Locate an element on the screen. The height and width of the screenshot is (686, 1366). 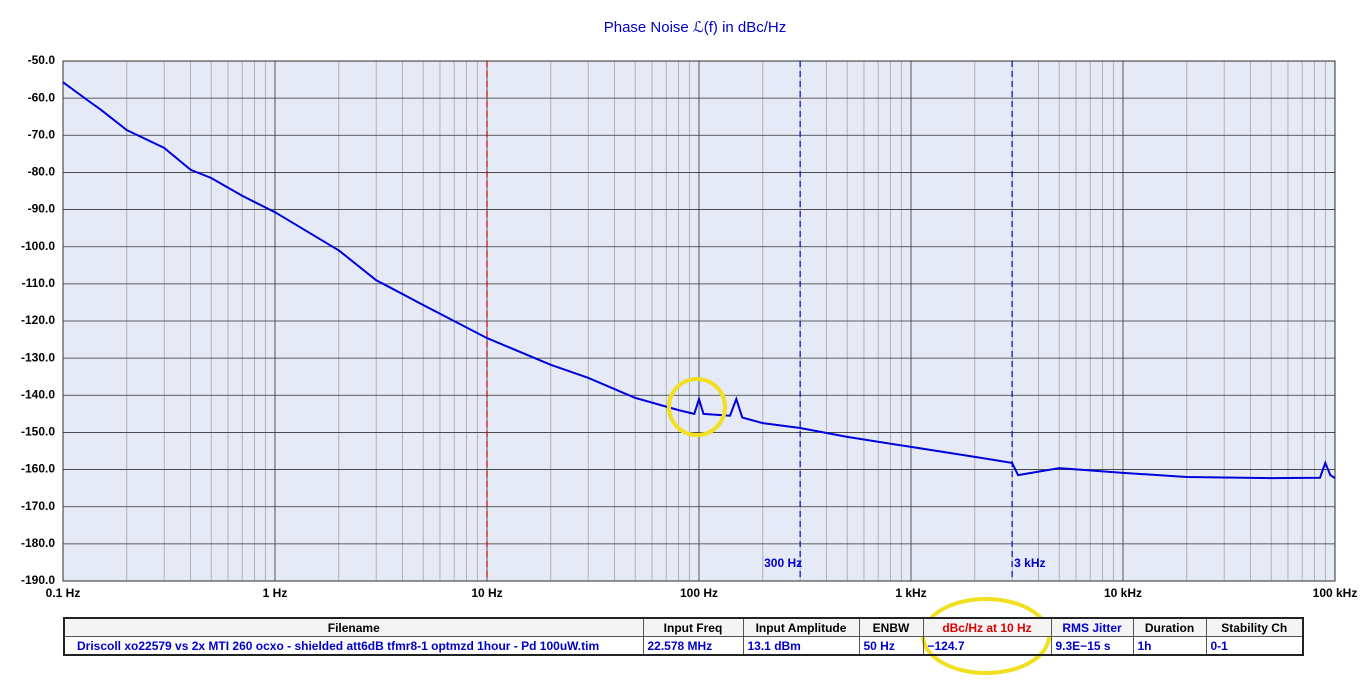
table-cell: 50 Hz is located at coordinates (891, 646).